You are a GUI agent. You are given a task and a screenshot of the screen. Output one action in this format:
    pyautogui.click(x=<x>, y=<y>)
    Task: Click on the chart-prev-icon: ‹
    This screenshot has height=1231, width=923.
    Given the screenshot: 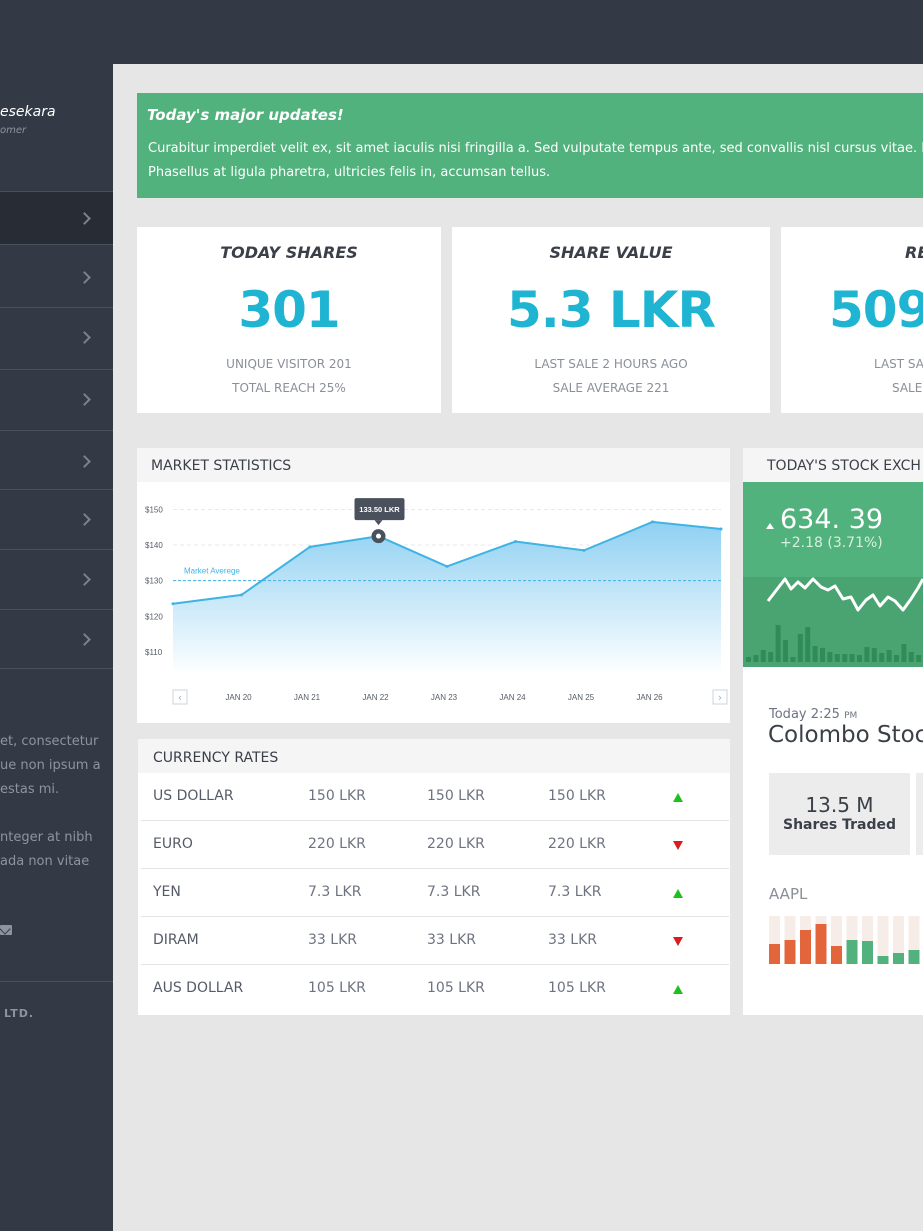 What is the action you would take?
    pyautogui.click(x=180, y=697)
    